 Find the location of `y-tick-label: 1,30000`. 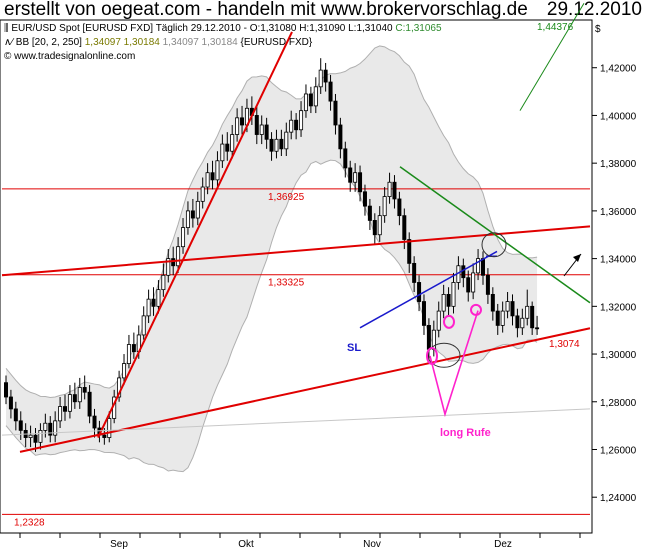

y-tick-label: 1,30000 is located at coordinates (618, 355).